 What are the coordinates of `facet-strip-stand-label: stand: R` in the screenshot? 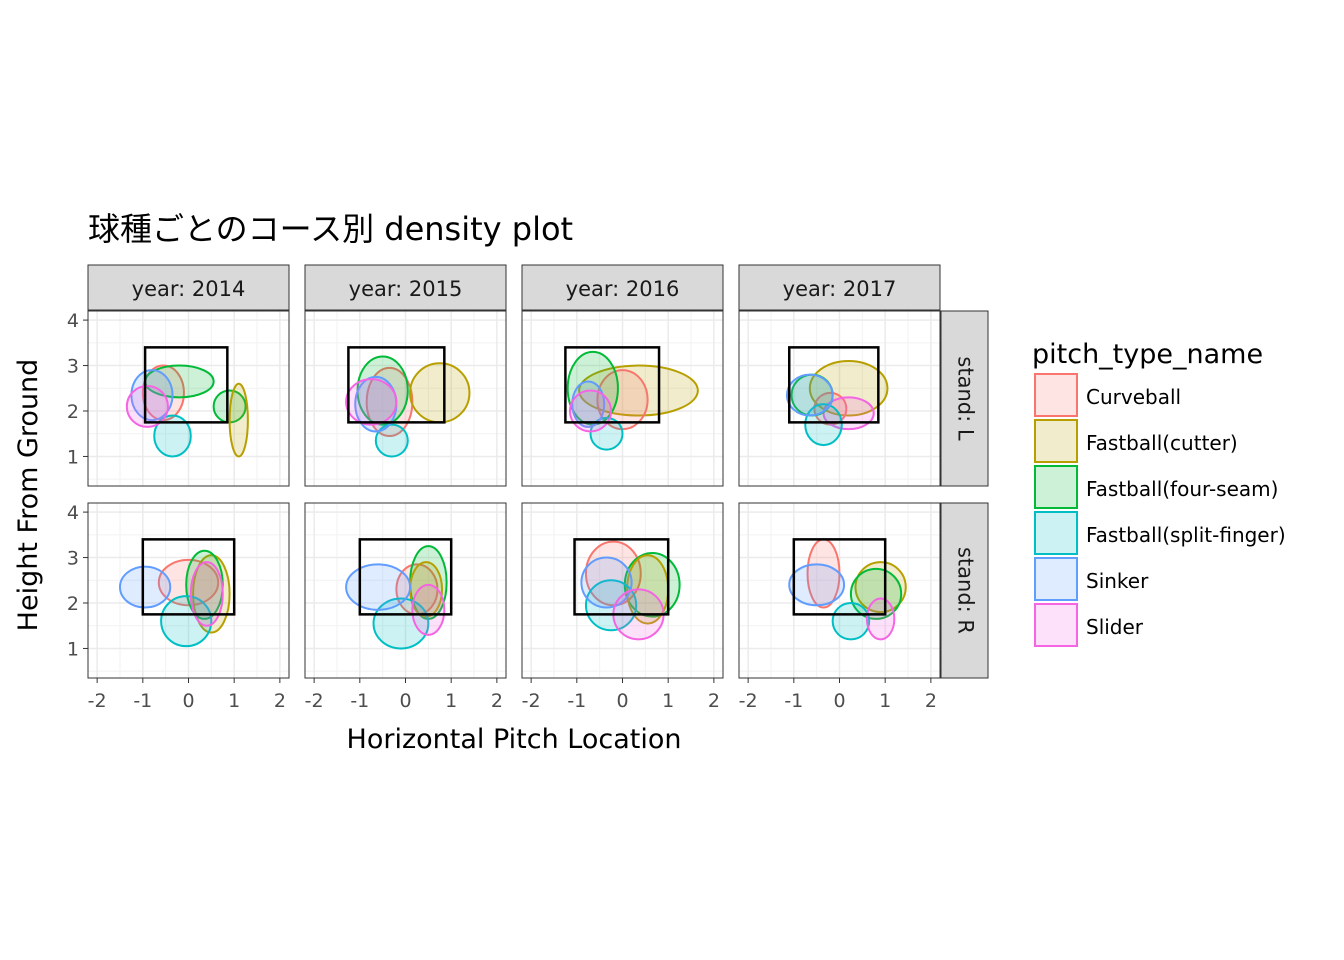 It's located at (966, 590).